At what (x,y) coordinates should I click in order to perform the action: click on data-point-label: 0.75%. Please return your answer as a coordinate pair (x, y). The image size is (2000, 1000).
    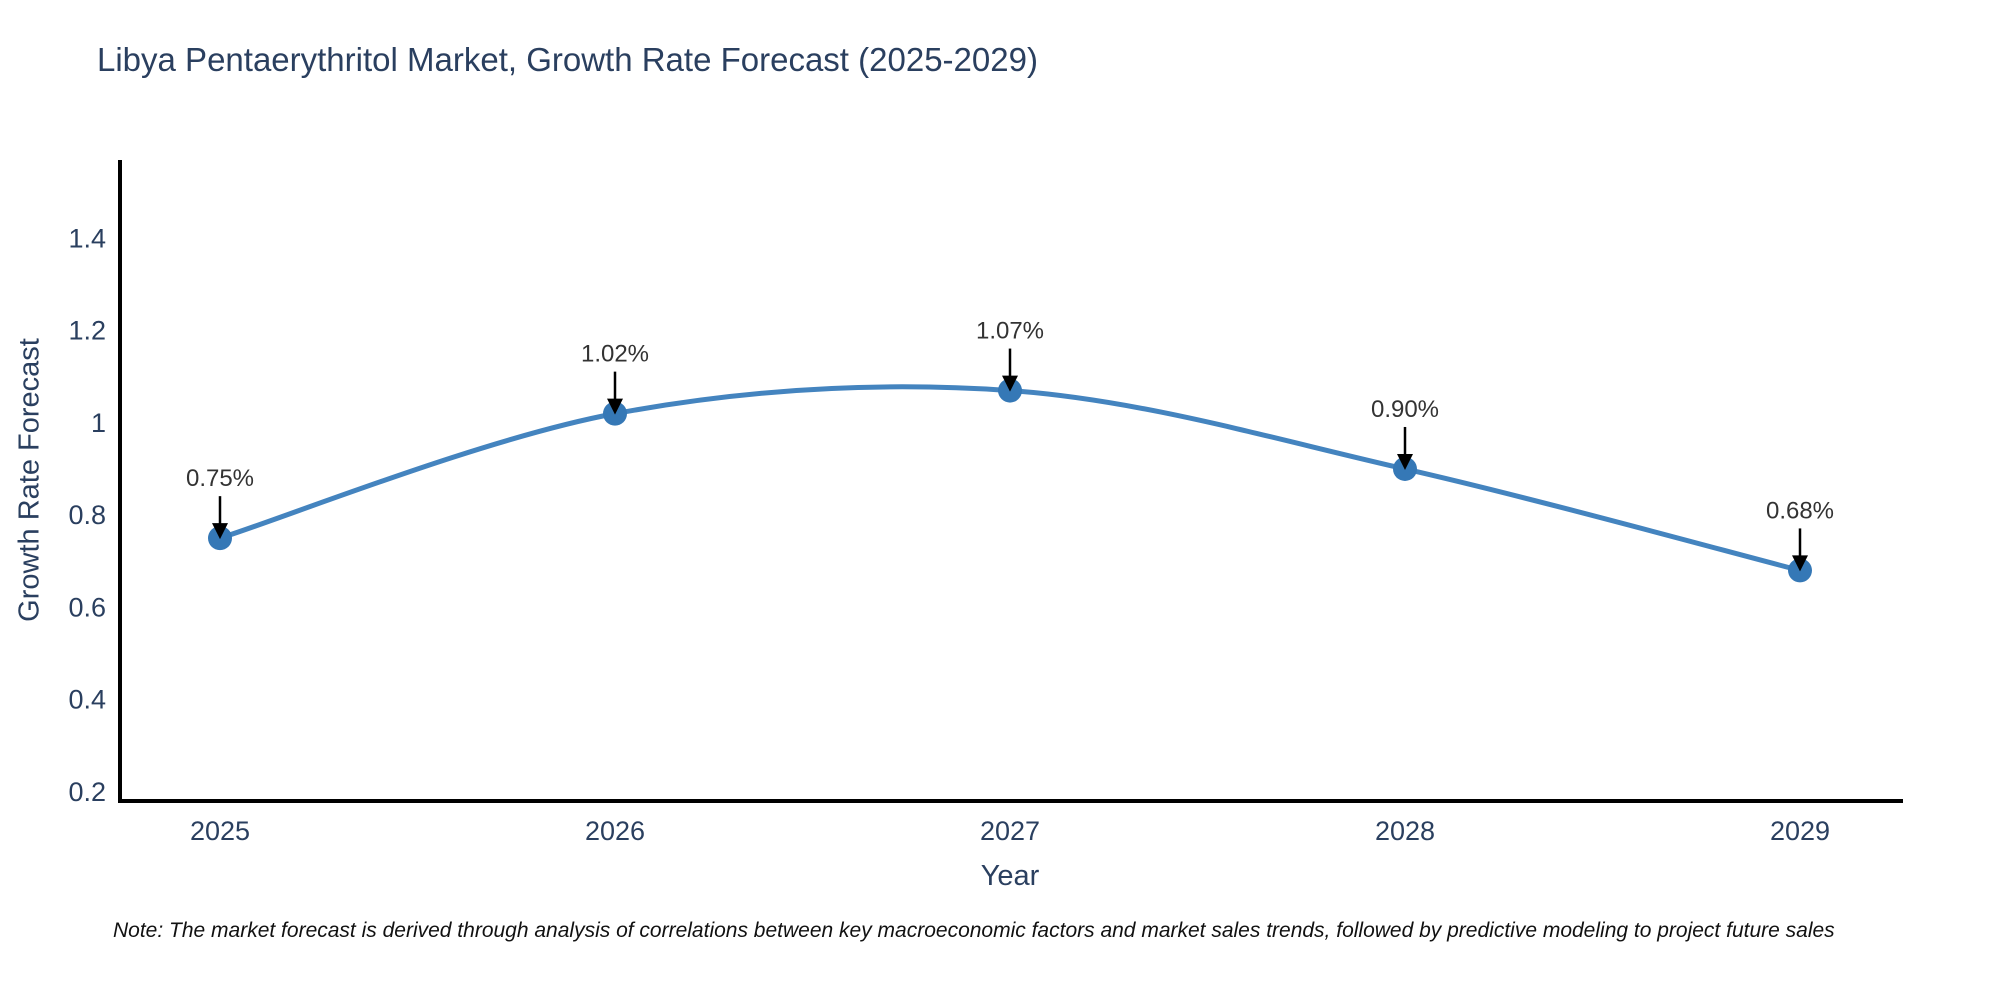
    Looking at the image, I should click on (220, 478).